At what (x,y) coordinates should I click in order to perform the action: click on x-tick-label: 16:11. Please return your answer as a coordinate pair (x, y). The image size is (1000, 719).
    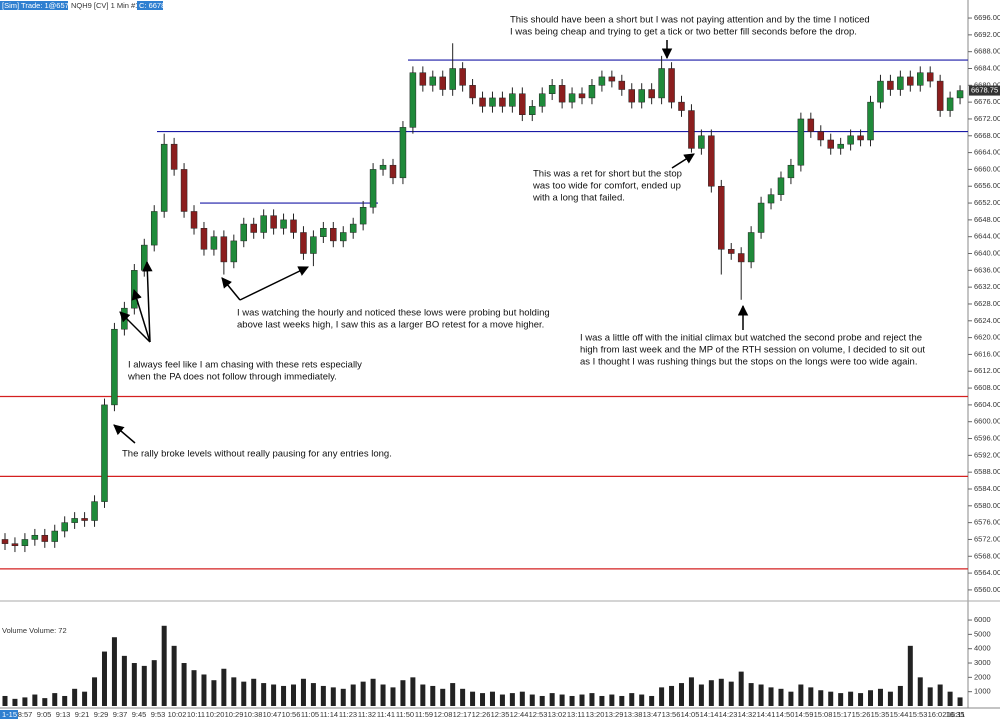
    Looking at the image, I should click on (956, 714).